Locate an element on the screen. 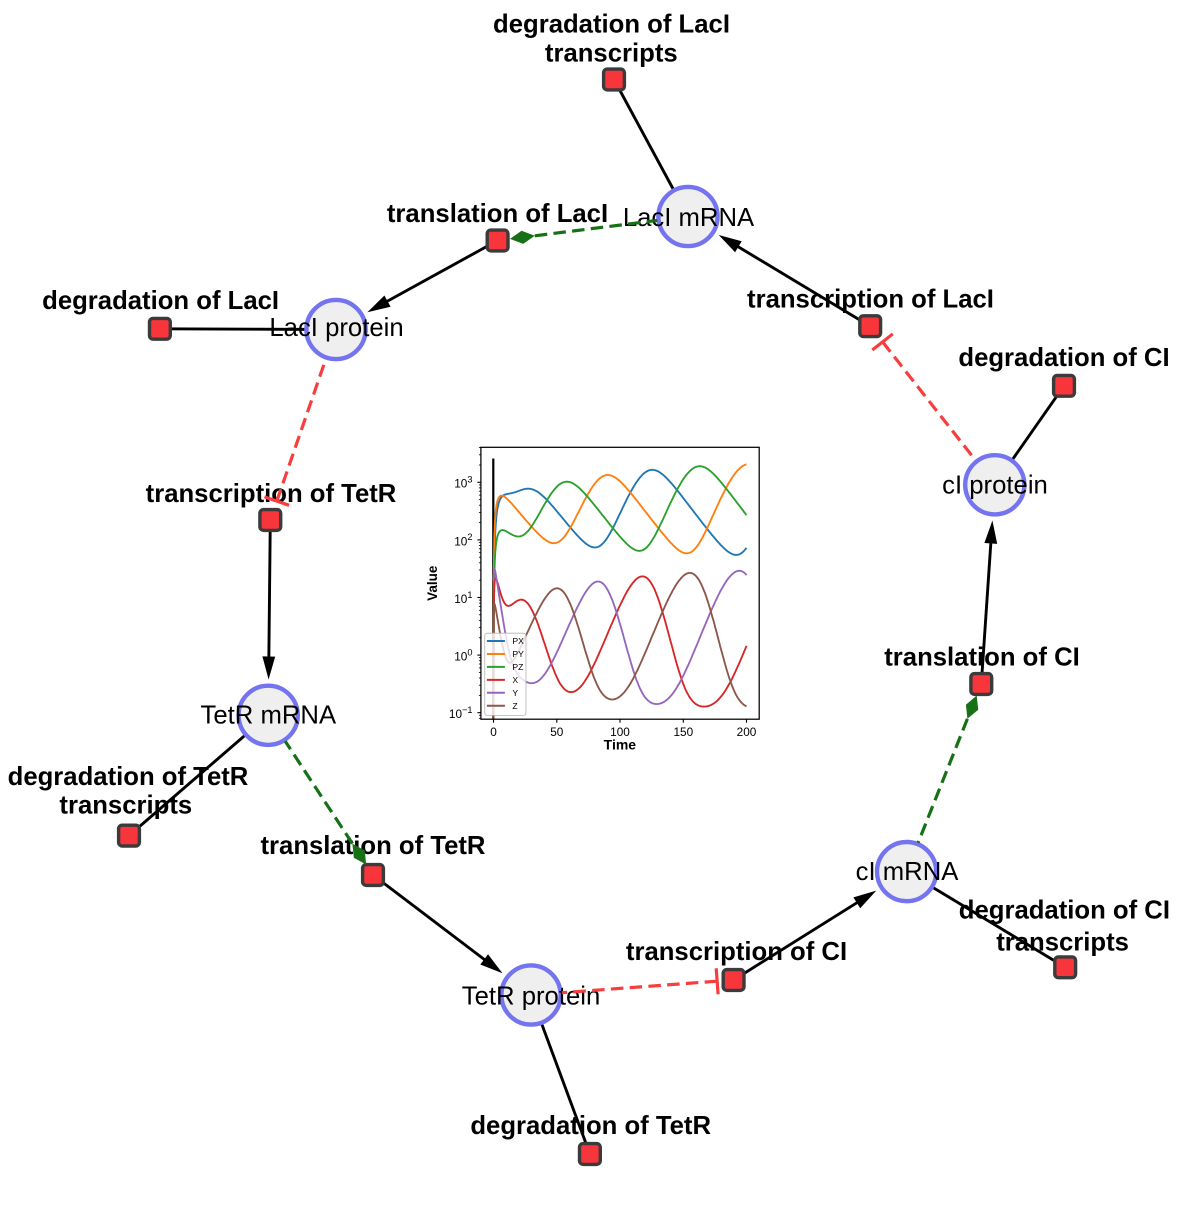  svg-text: cI protein is located at coordinates (995, 486).